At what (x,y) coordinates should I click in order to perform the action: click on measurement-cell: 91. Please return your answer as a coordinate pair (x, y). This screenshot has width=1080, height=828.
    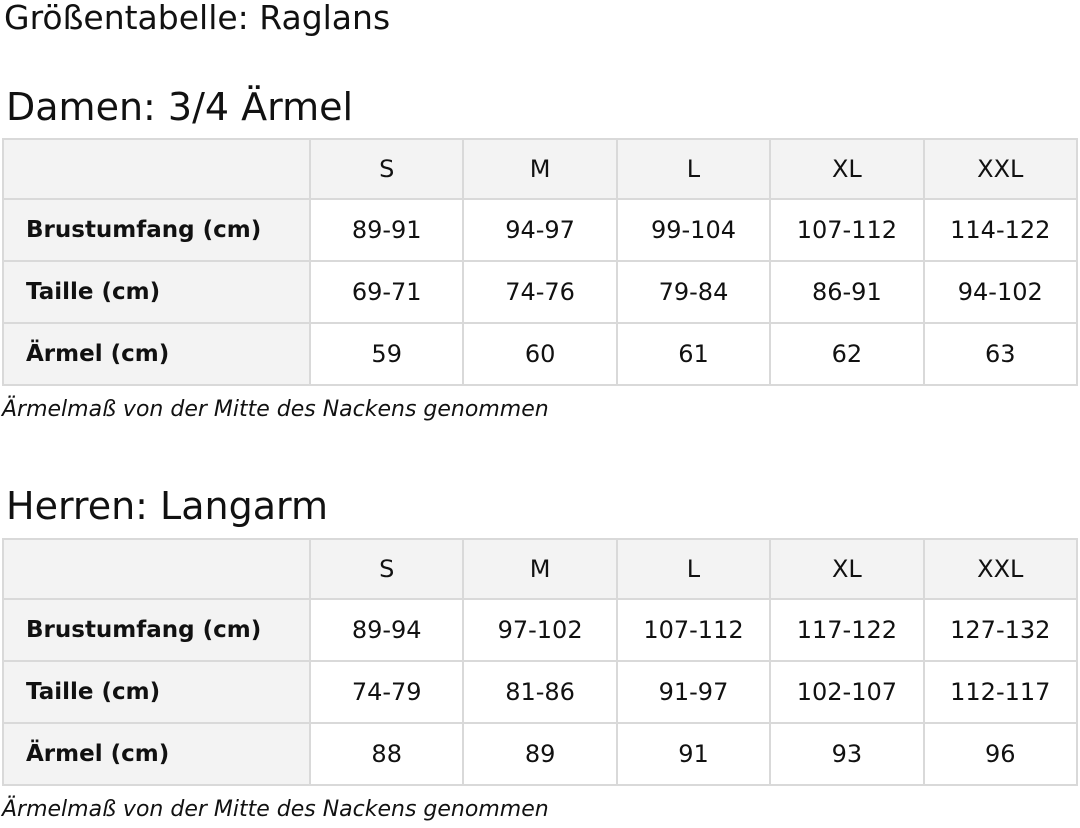
    Looking at the image, I should click on (693, 754).